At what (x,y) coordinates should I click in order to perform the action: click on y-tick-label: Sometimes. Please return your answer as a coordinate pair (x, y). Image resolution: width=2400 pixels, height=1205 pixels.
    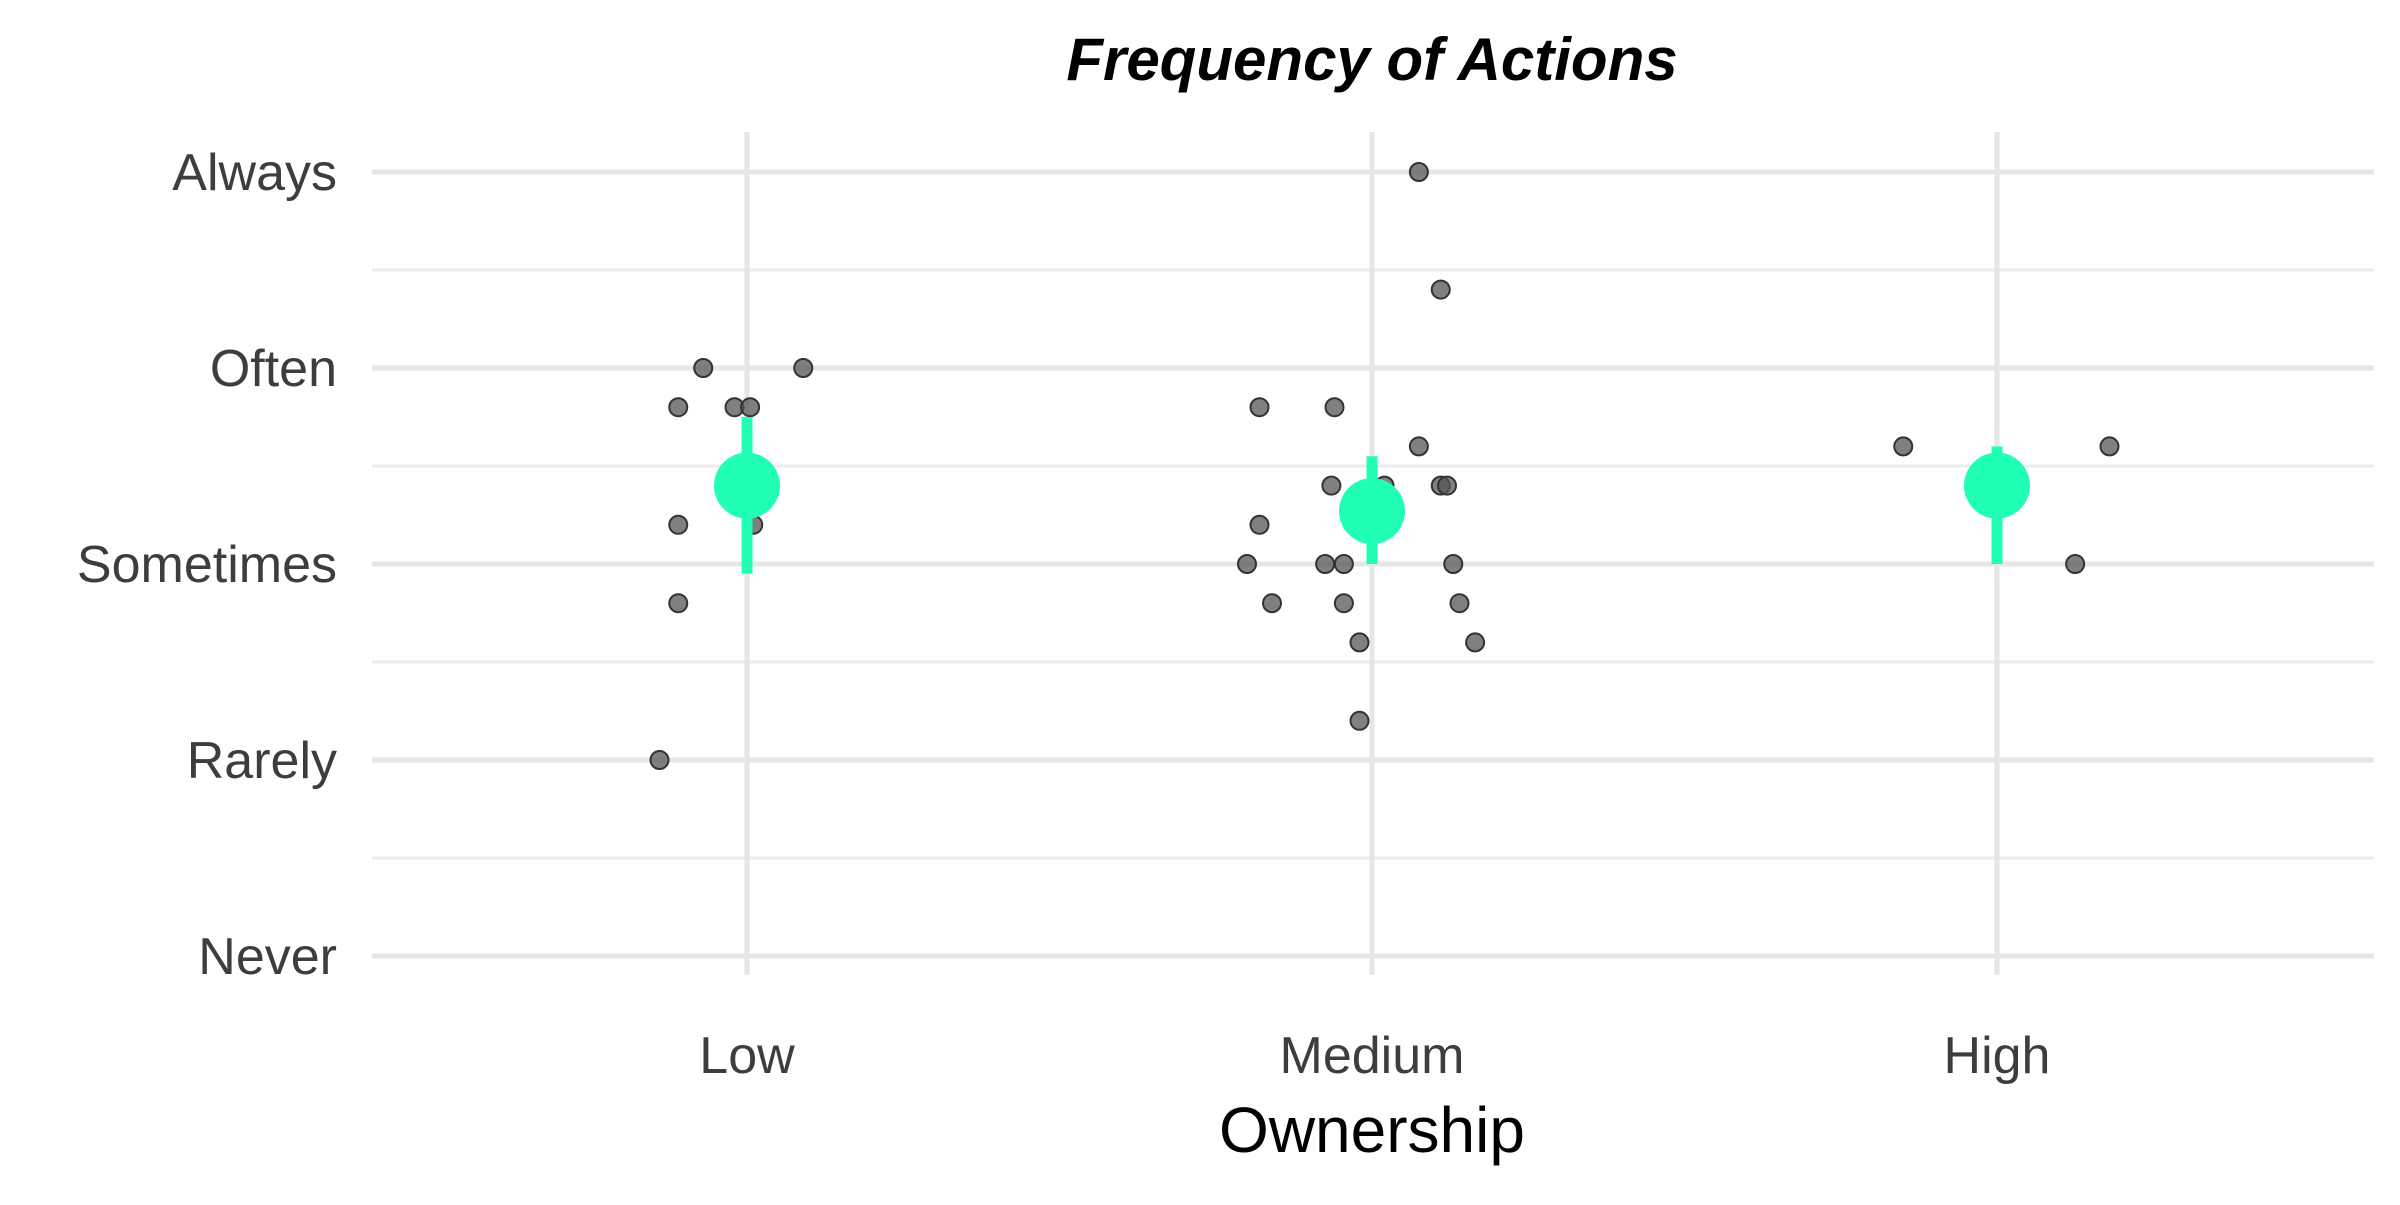
    Looking at the image, I should click on (207, 565).